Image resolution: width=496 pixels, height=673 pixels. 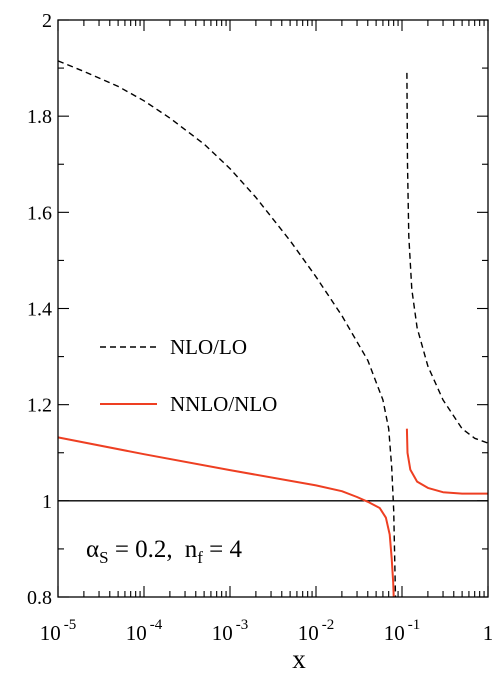 I want to click on nf-symbol: n, so click(x=191, y=549).